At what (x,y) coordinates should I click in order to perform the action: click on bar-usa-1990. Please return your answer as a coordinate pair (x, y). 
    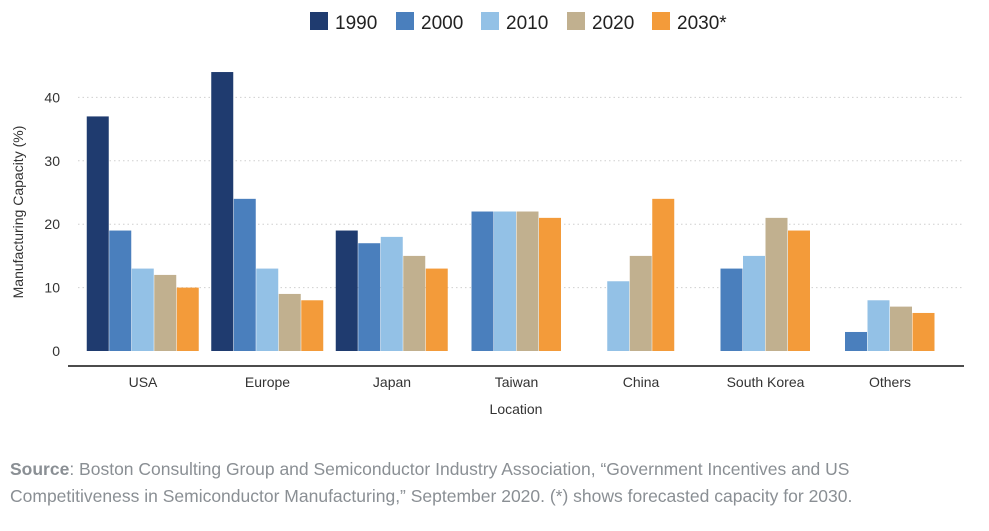
    Looking at the image, I should click on (97, 233).